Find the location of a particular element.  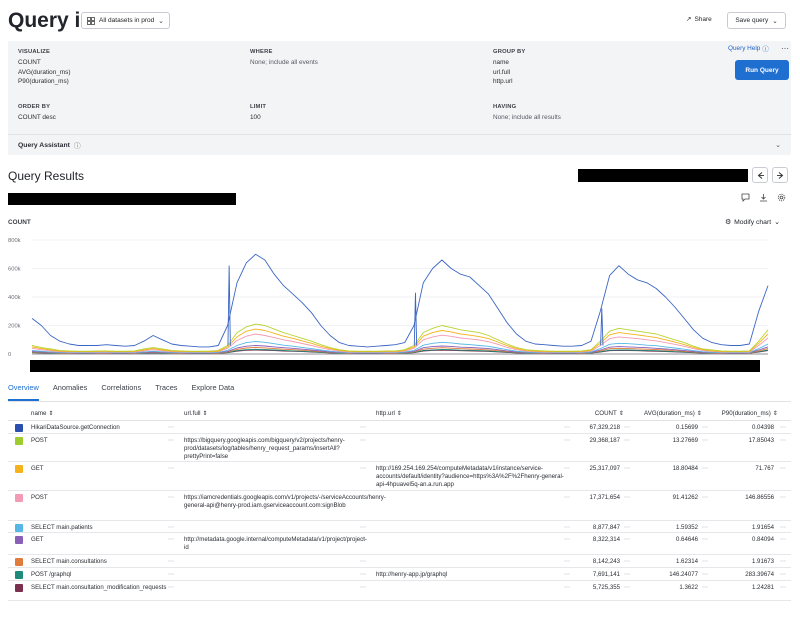

column-header-http-url: http.url ⇕ is located at coordinates (389, 413).